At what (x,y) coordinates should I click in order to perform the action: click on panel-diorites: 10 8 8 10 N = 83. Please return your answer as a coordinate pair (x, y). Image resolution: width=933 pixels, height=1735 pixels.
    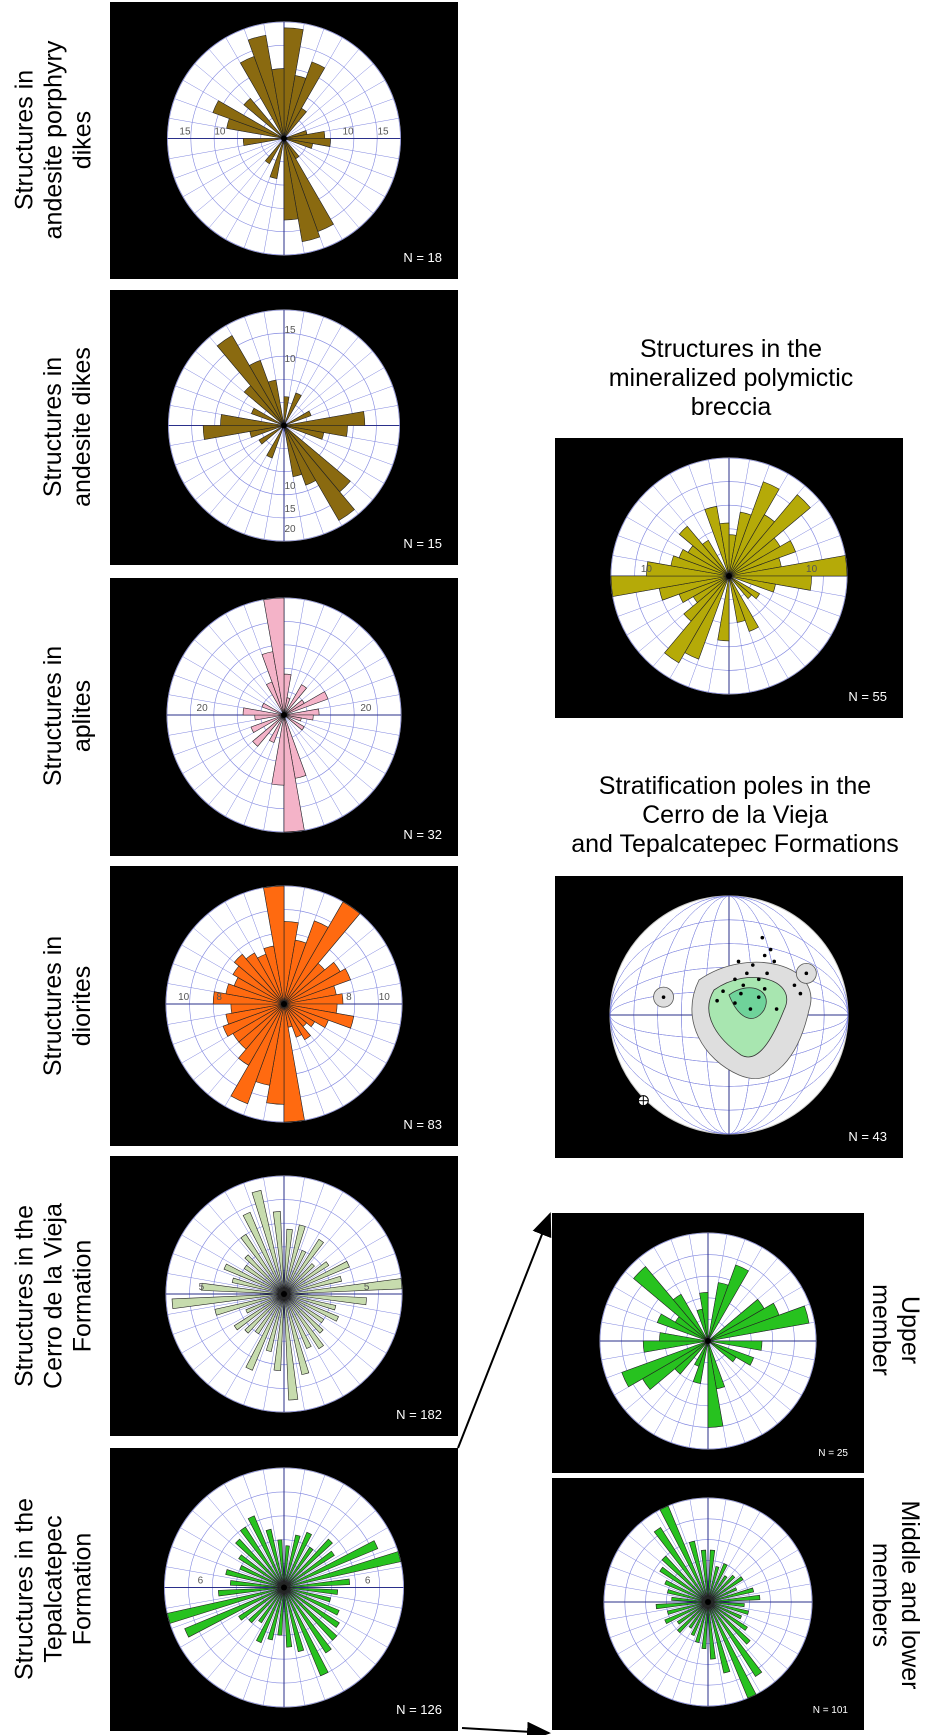
    Looking at the image, I should click on (284, 1006).